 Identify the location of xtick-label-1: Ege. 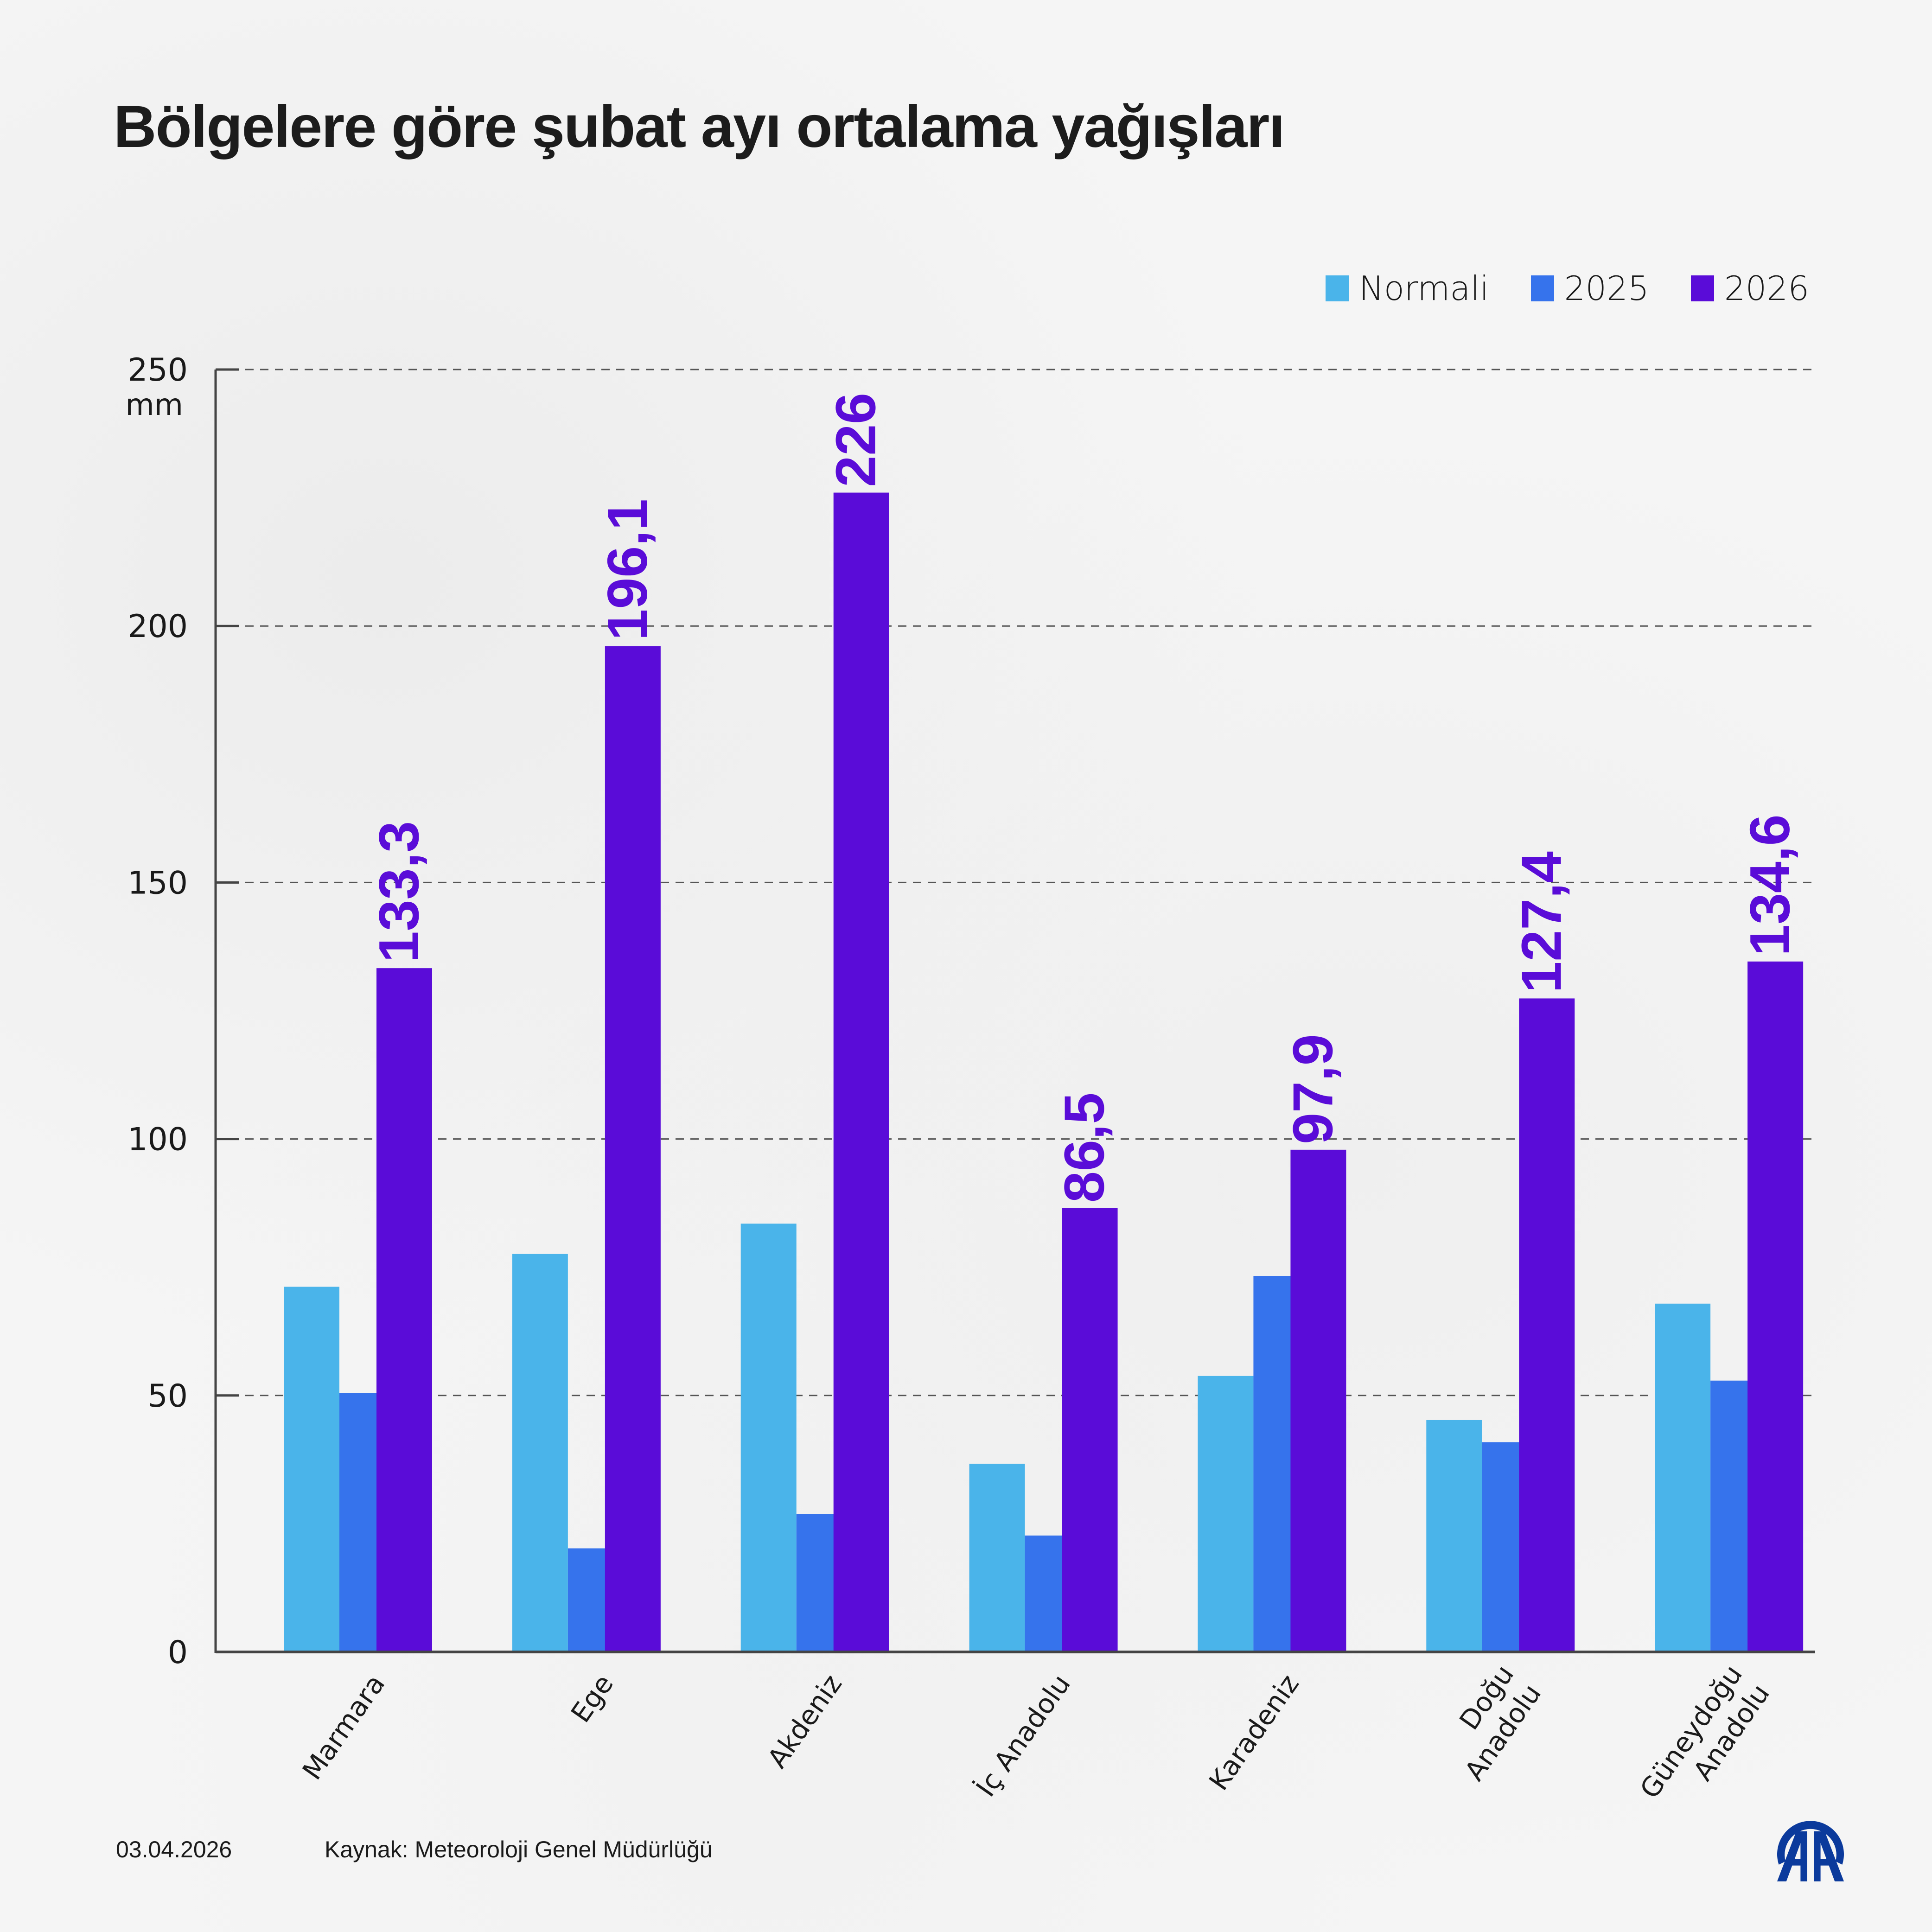
(592, 1699).